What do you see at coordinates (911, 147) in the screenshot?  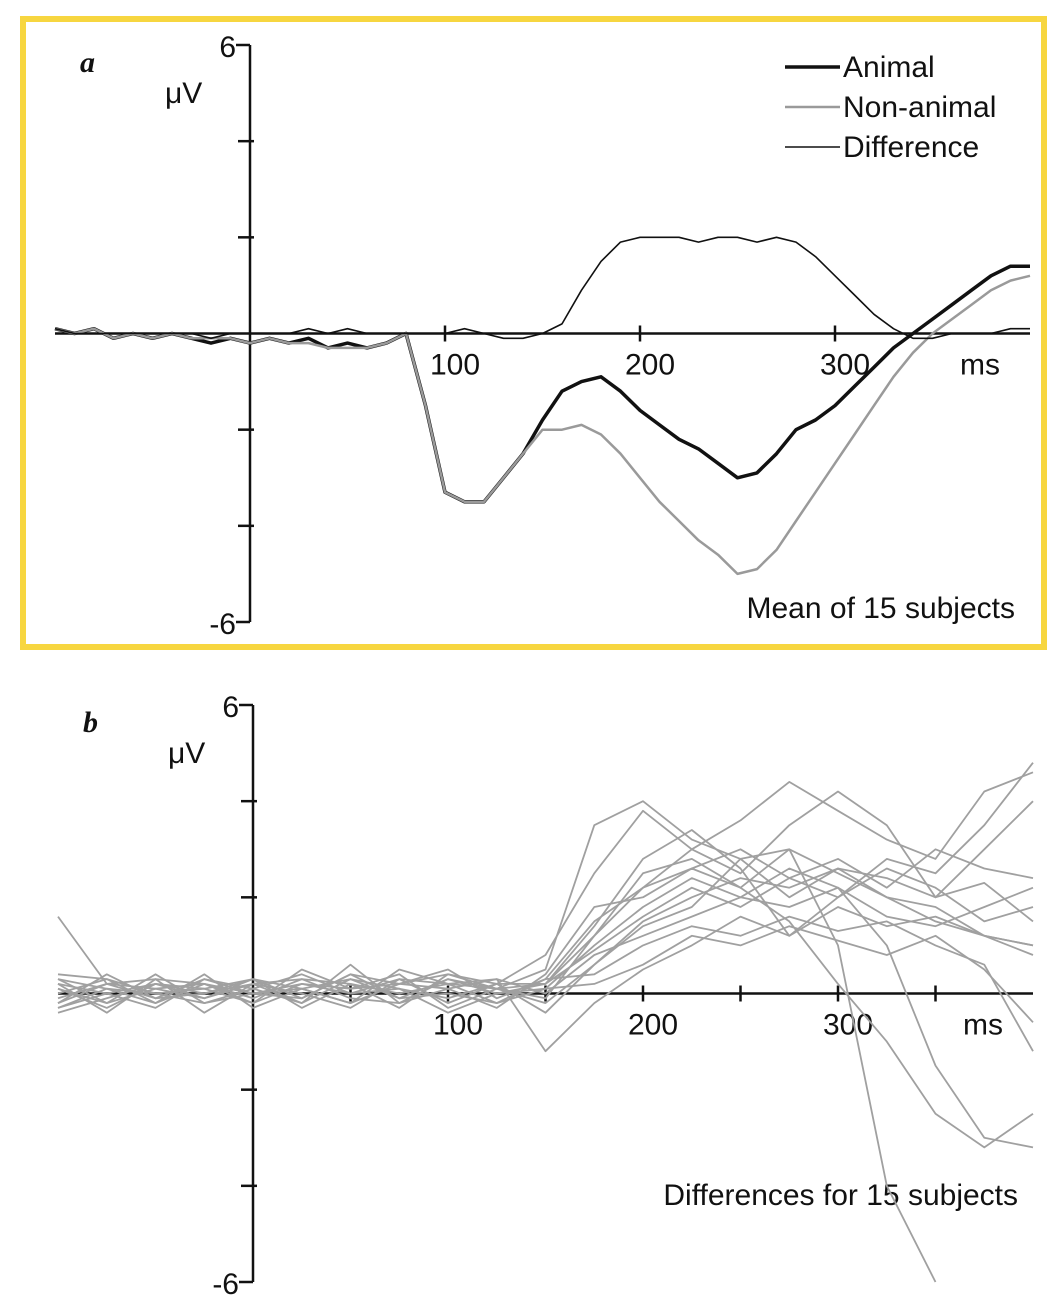 I see `legend-label: Difference` at bounding box center [911, 147].